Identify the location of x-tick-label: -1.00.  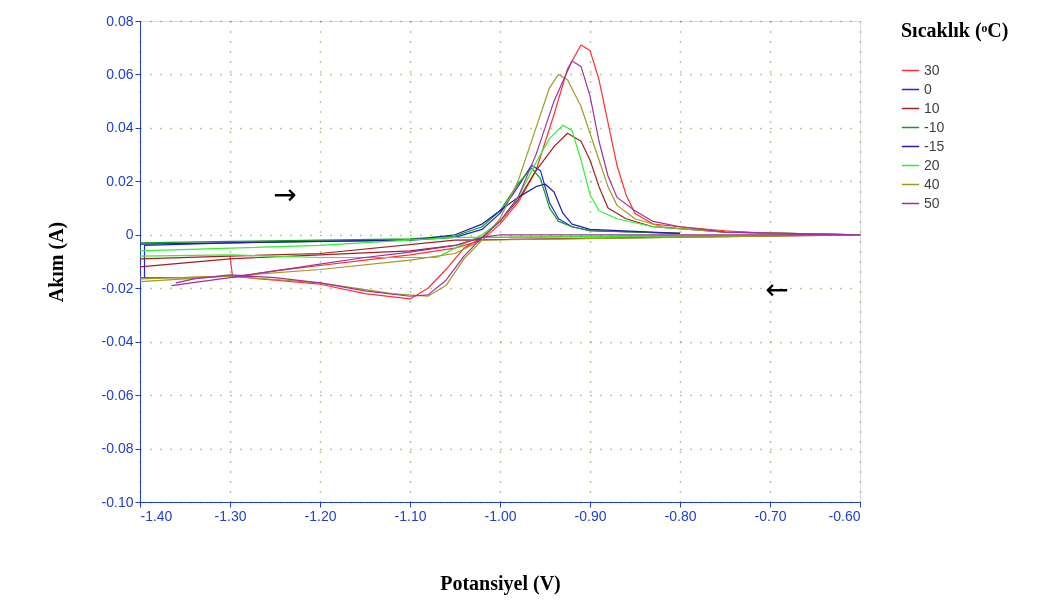
(500, 515).